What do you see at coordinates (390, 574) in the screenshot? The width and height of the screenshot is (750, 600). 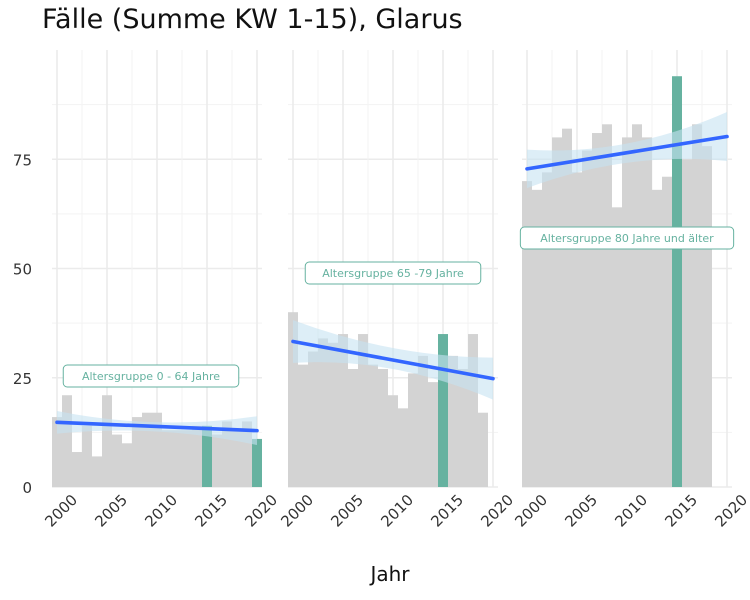 I see `x-axis-label: Jahr` at bounding box center [390, 574].